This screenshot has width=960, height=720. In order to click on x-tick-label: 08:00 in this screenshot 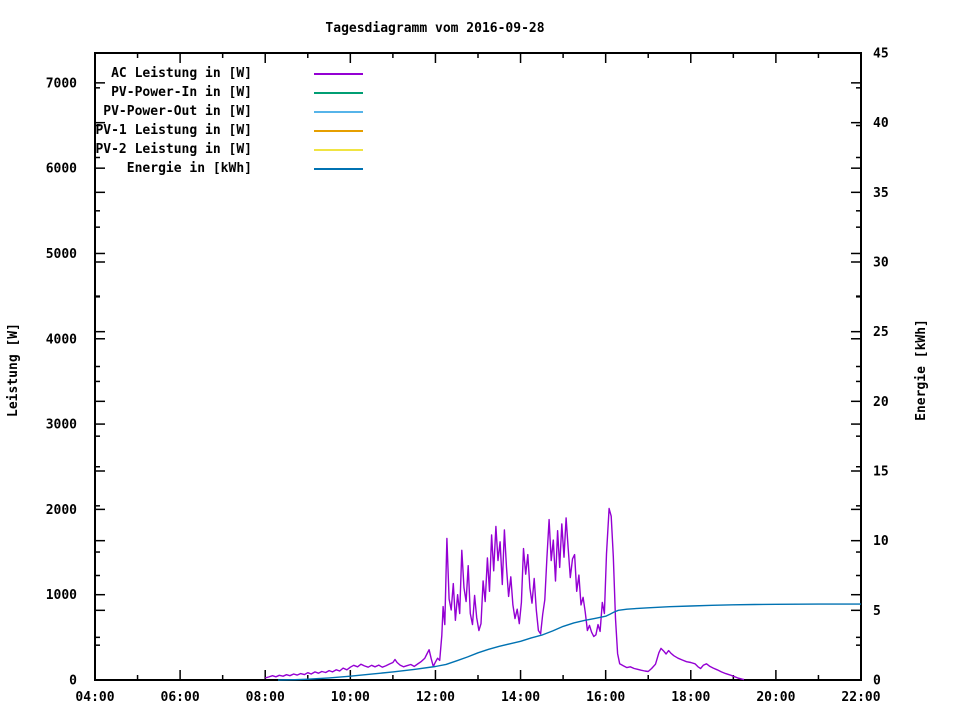, I will do `click(265, 697)`.